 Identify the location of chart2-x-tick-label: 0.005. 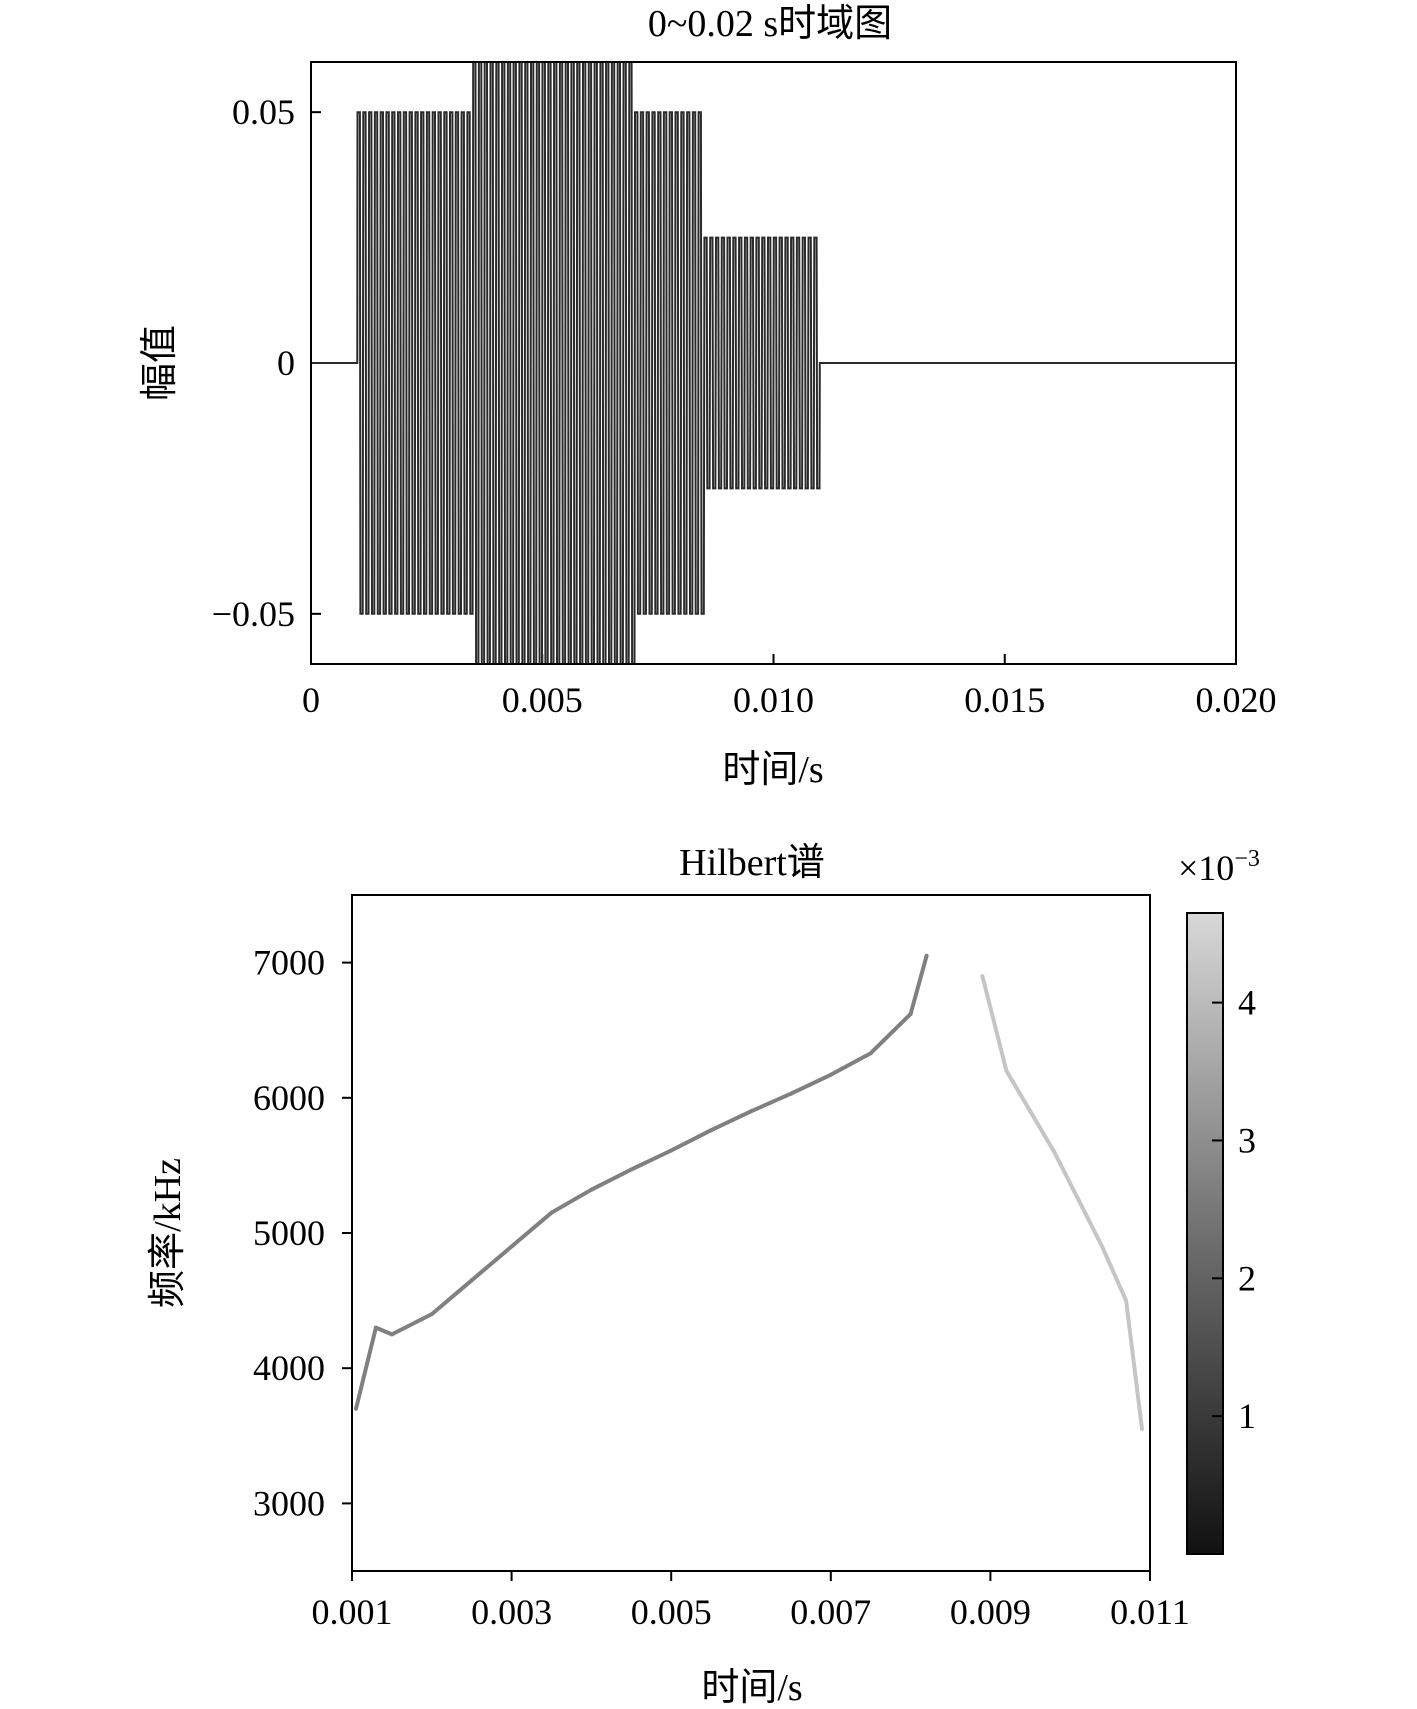
(671, 1612).